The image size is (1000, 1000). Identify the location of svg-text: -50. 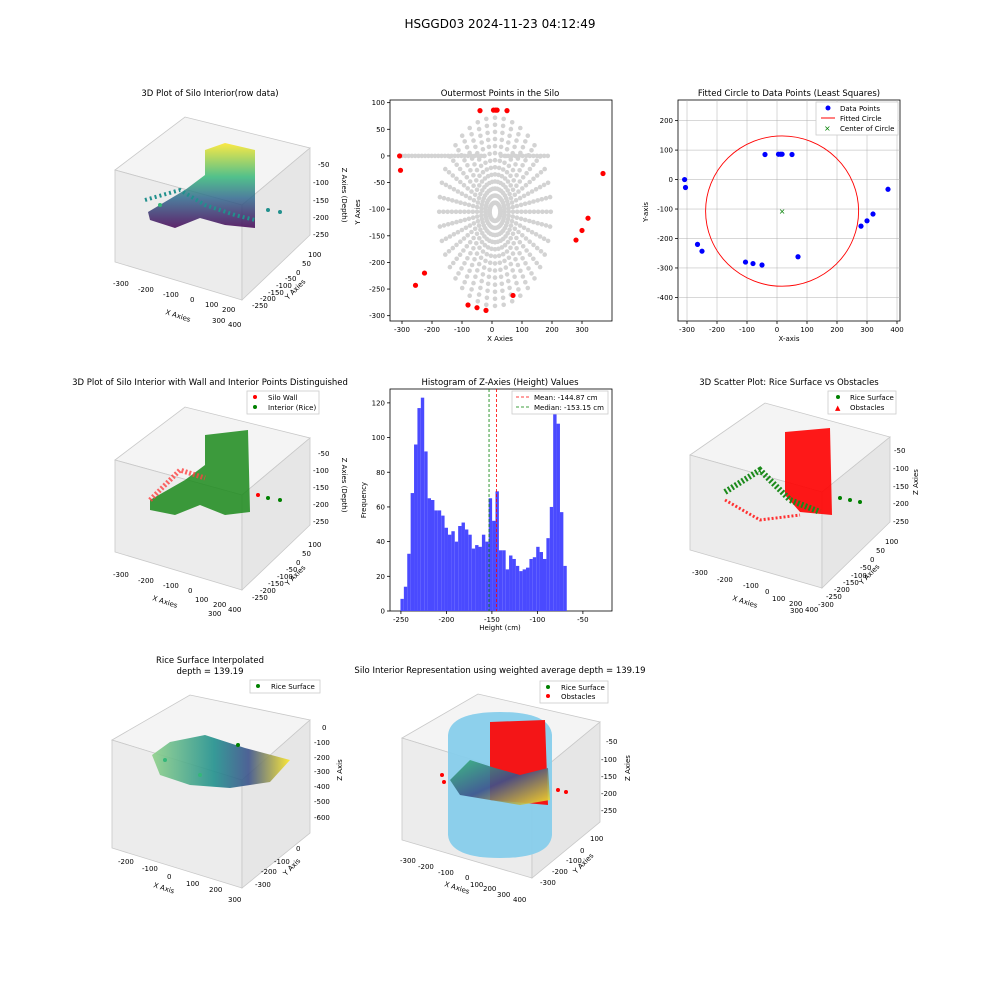
(290, 279).